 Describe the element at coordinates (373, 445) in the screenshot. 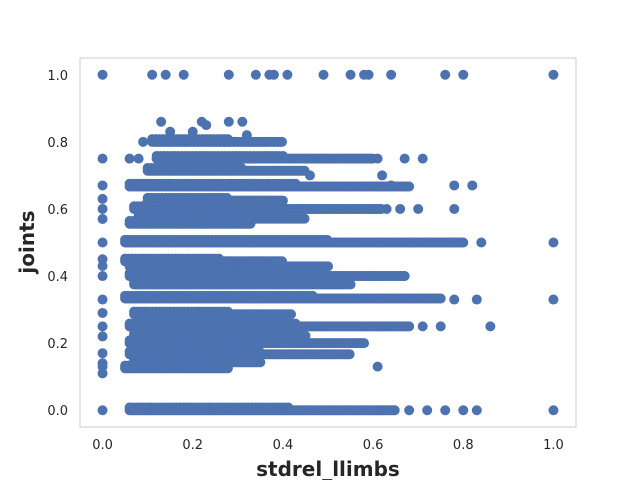

I see `x-tick-label: 0.6` at that location.